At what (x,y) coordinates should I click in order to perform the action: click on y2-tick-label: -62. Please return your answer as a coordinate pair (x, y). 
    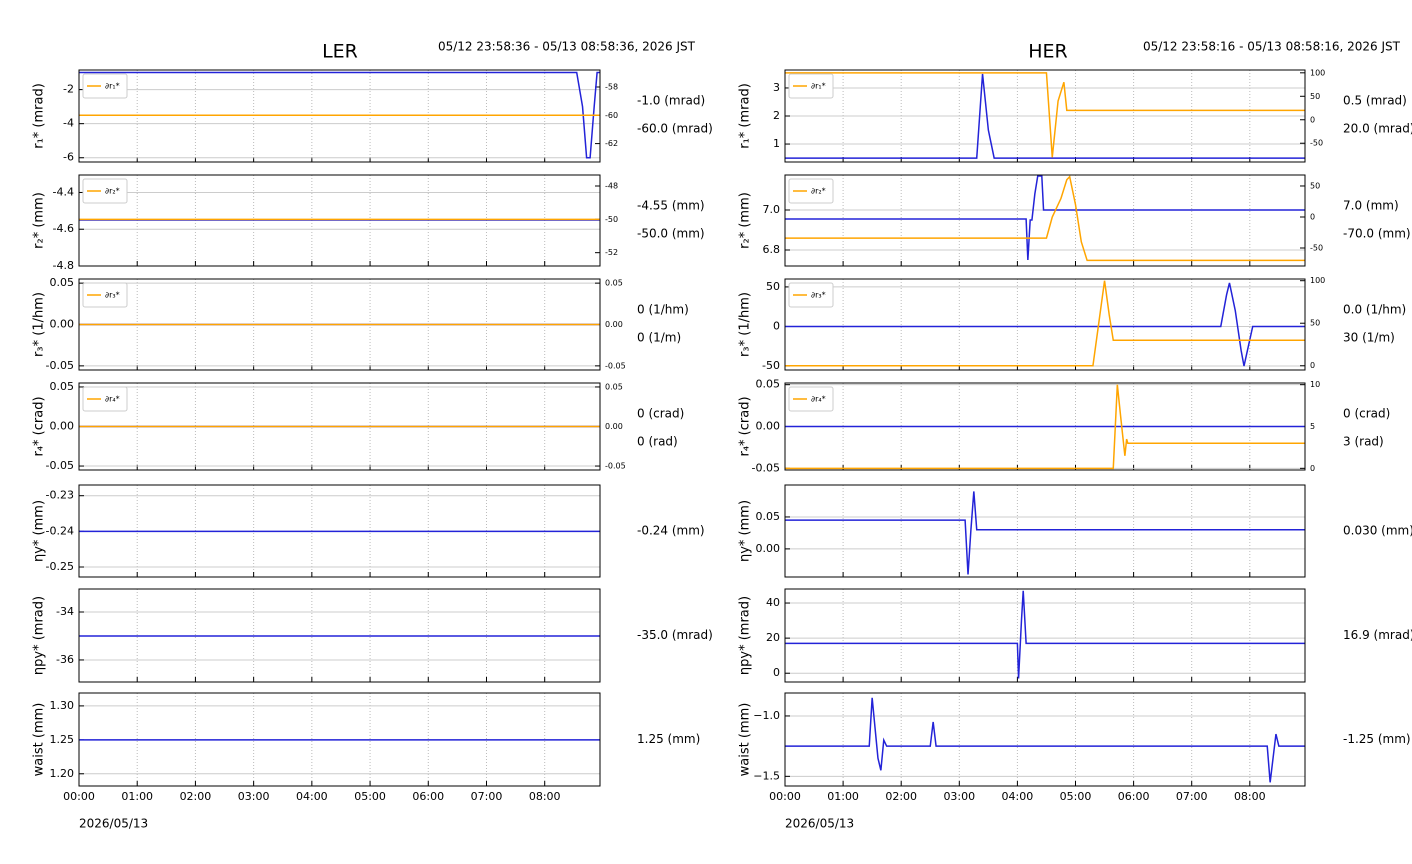
    Looking at the image, I should click on (611, 143).